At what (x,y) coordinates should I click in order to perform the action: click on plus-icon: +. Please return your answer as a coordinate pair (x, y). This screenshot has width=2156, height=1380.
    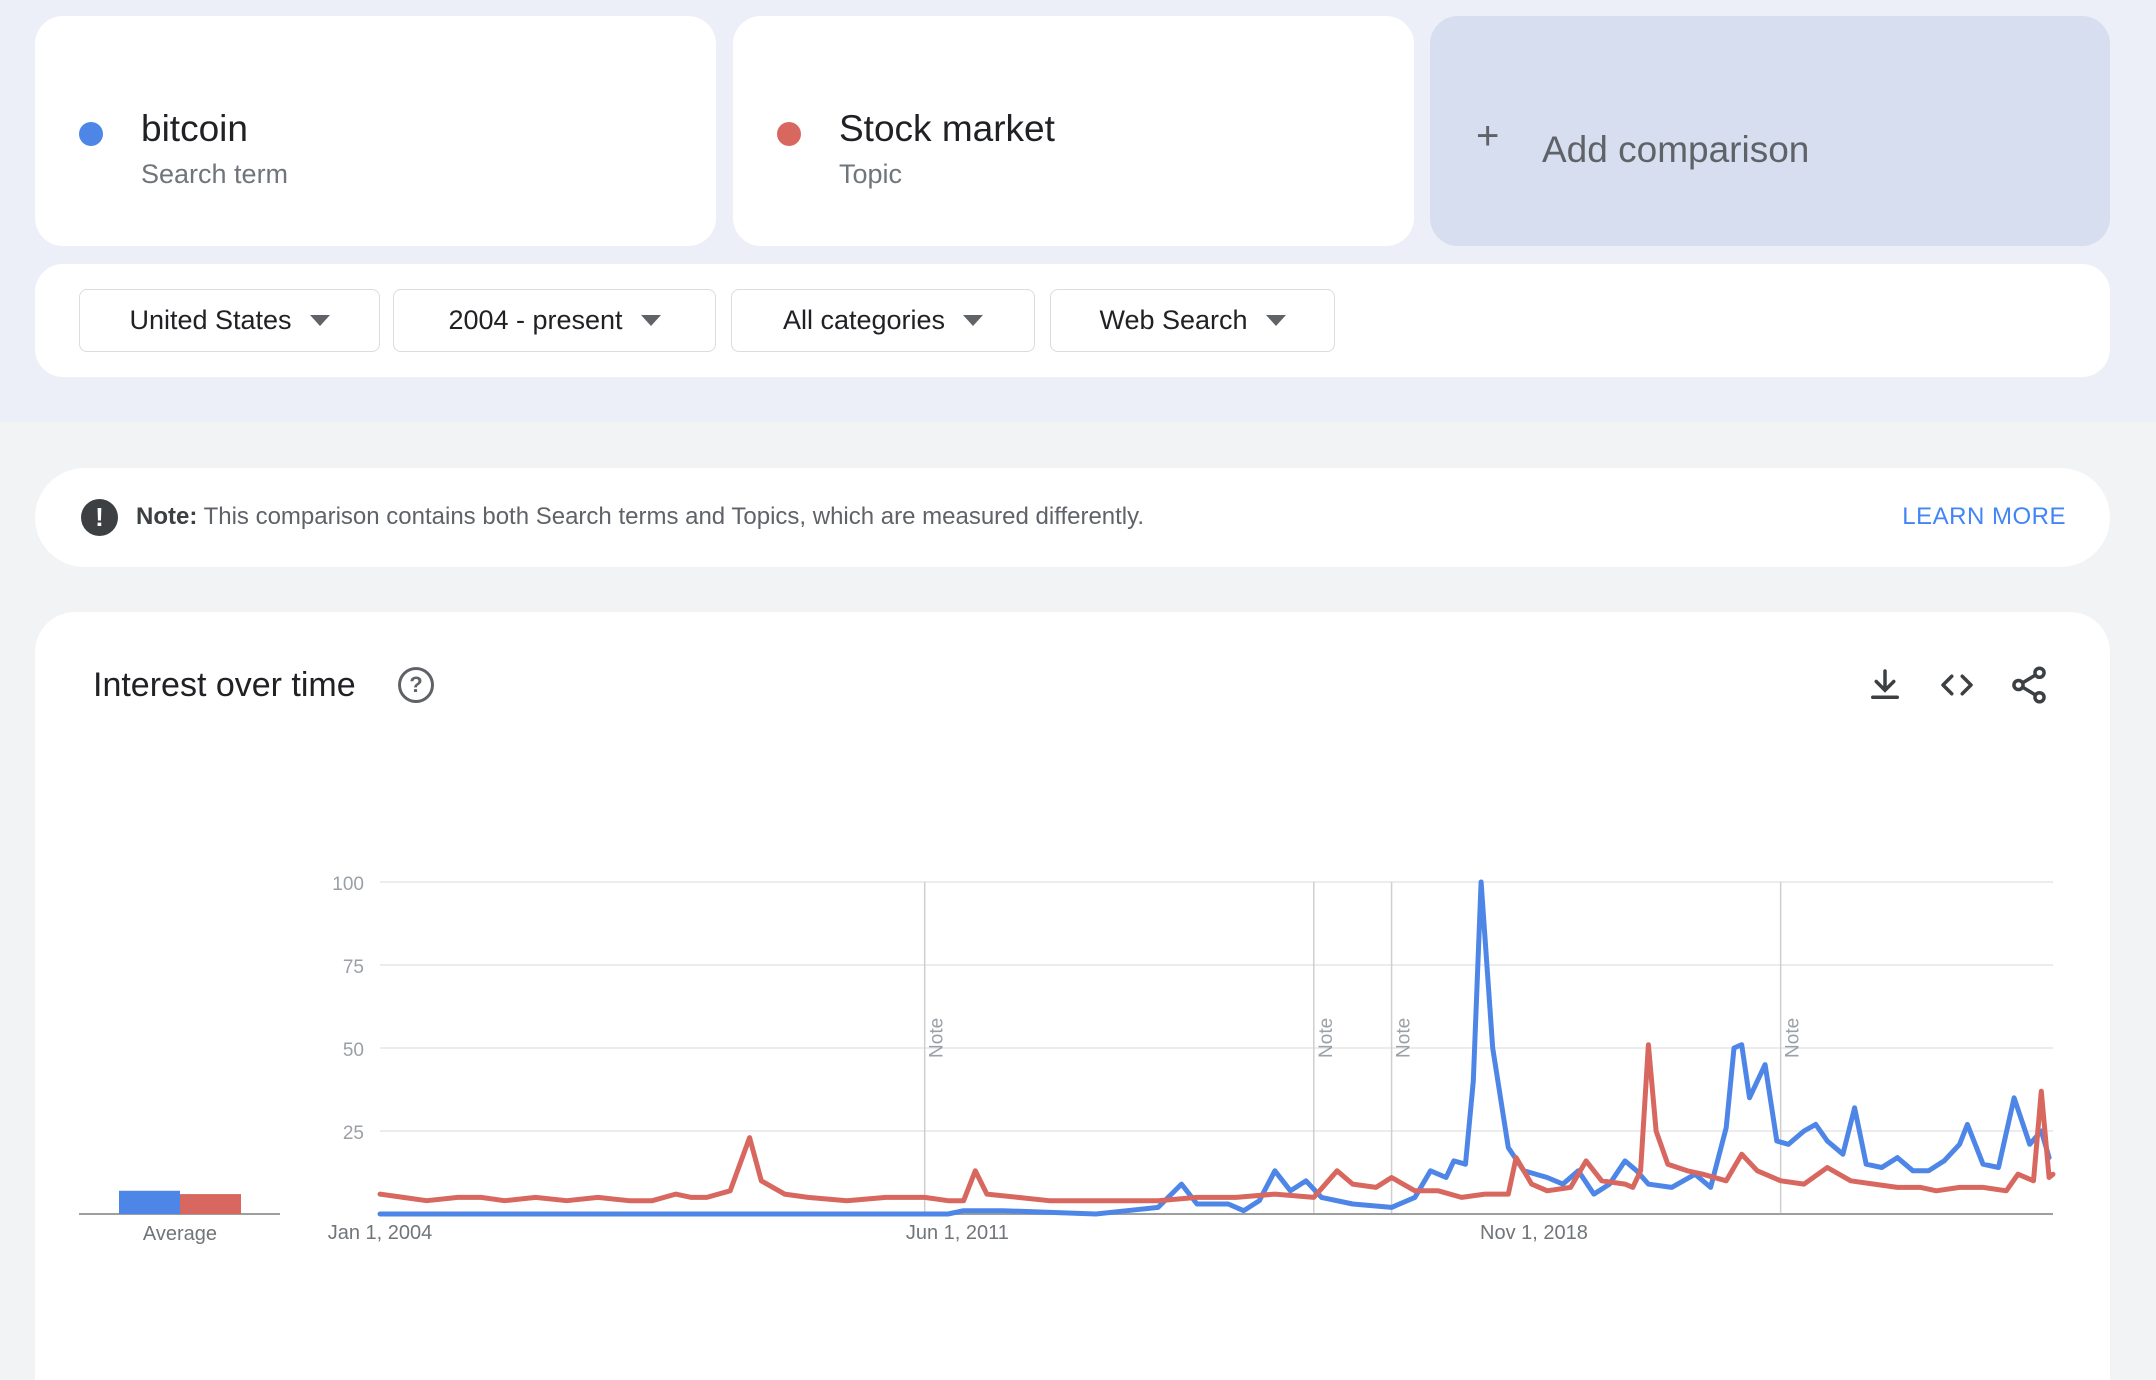
    Looking at the image, I should click on (1488, 136).